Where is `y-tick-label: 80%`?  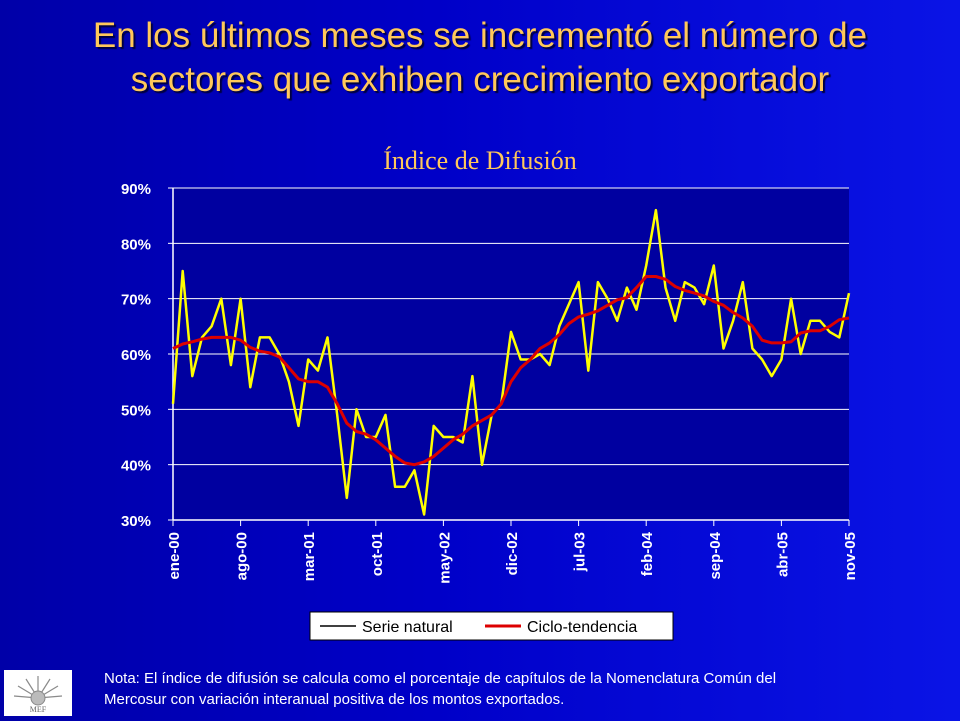
y-tick-label: 80% is located at coordinates (136, 244).